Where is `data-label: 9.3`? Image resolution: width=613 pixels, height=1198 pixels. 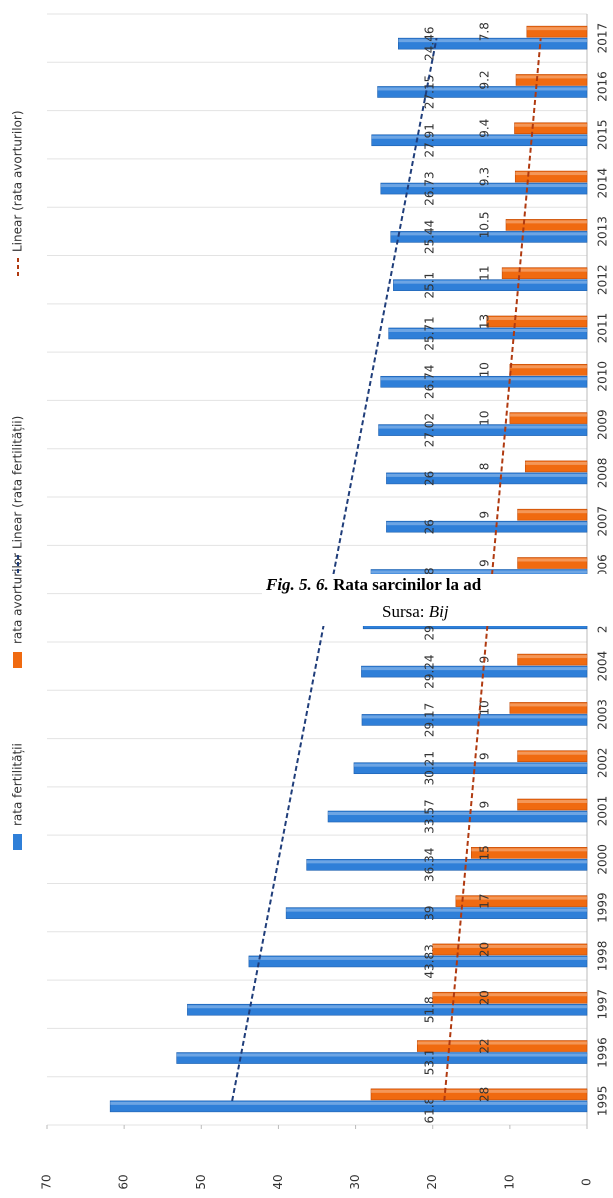
data-label: 9.3 is located at coordinates (485, 176).